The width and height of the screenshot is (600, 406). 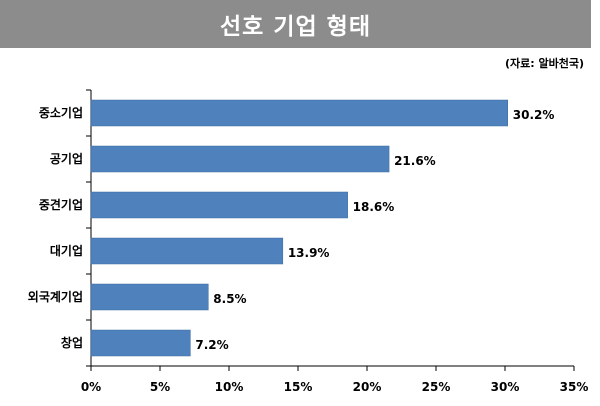 I want to click on category-label: 창업, so click(x=72, y=342).